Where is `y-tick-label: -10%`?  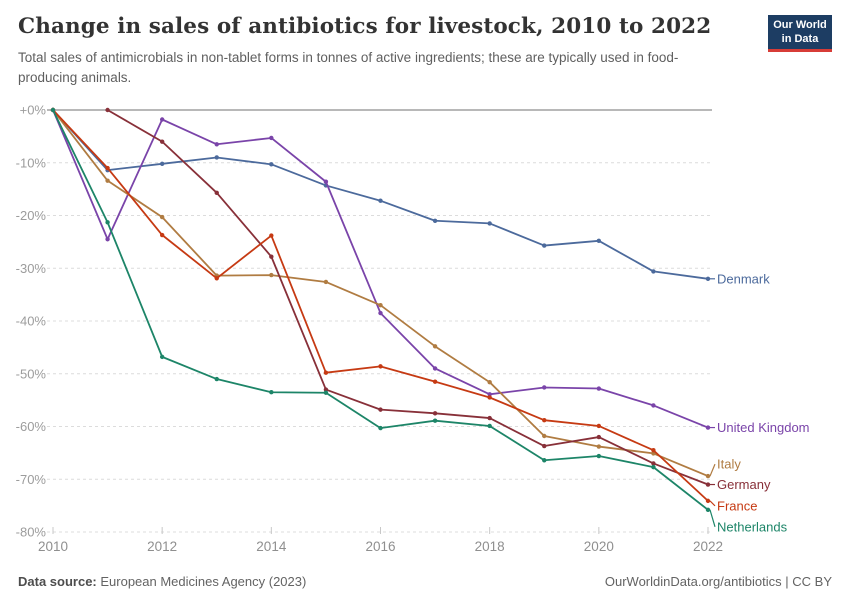
y-tick-label: -10% is located at coordinates (31, 162).